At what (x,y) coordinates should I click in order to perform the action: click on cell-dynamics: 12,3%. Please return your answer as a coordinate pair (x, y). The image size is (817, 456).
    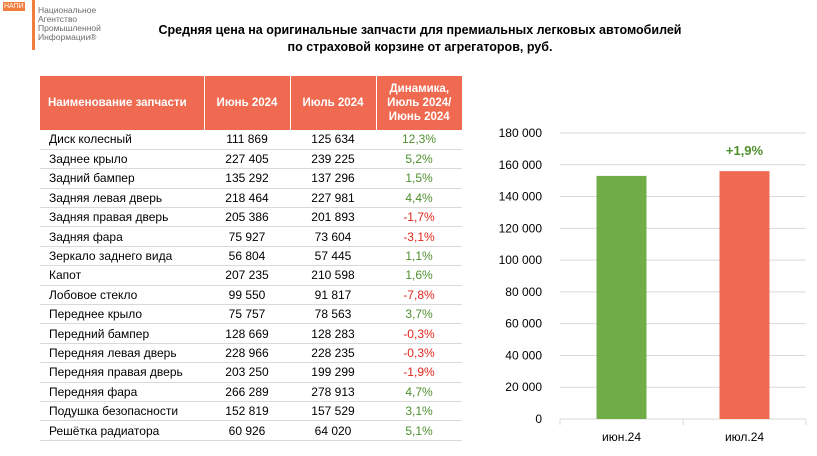
    Looking at the image, I should click on (419, 140).